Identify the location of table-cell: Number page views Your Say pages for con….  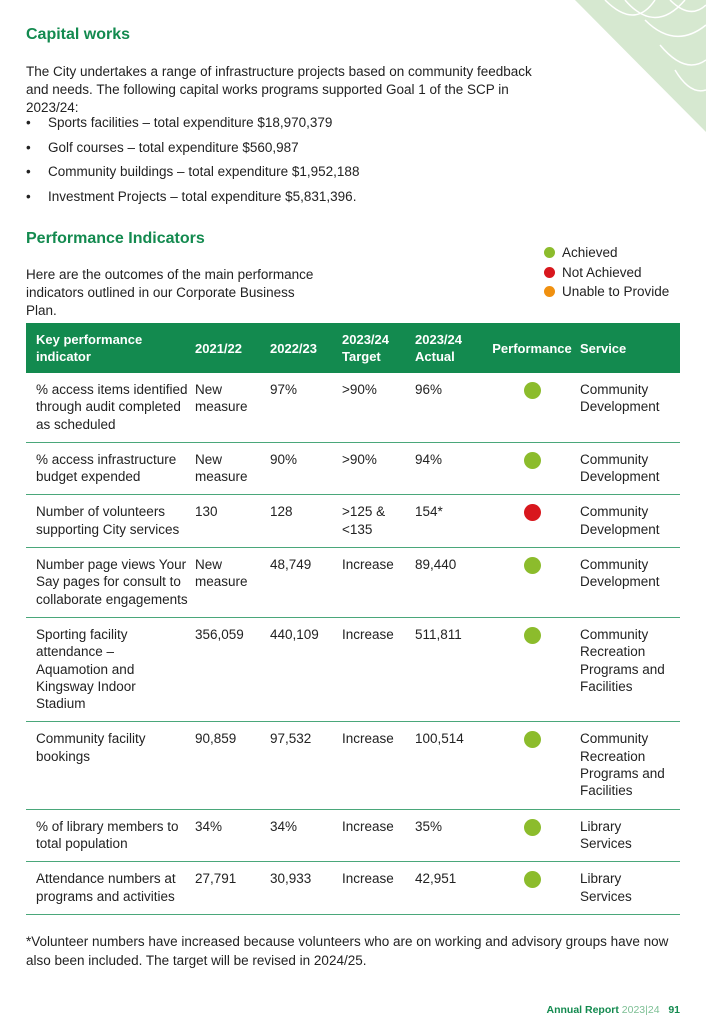
(110, 582).